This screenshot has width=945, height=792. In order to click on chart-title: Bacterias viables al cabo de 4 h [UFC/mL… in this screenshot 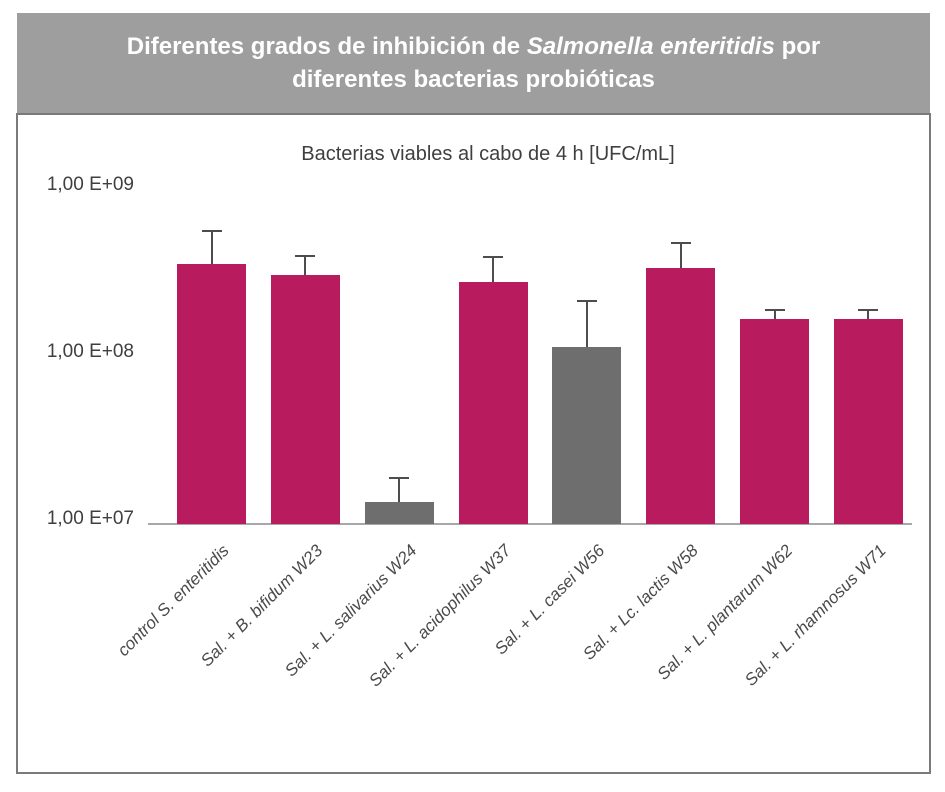, I will do `click(488, 154)`.